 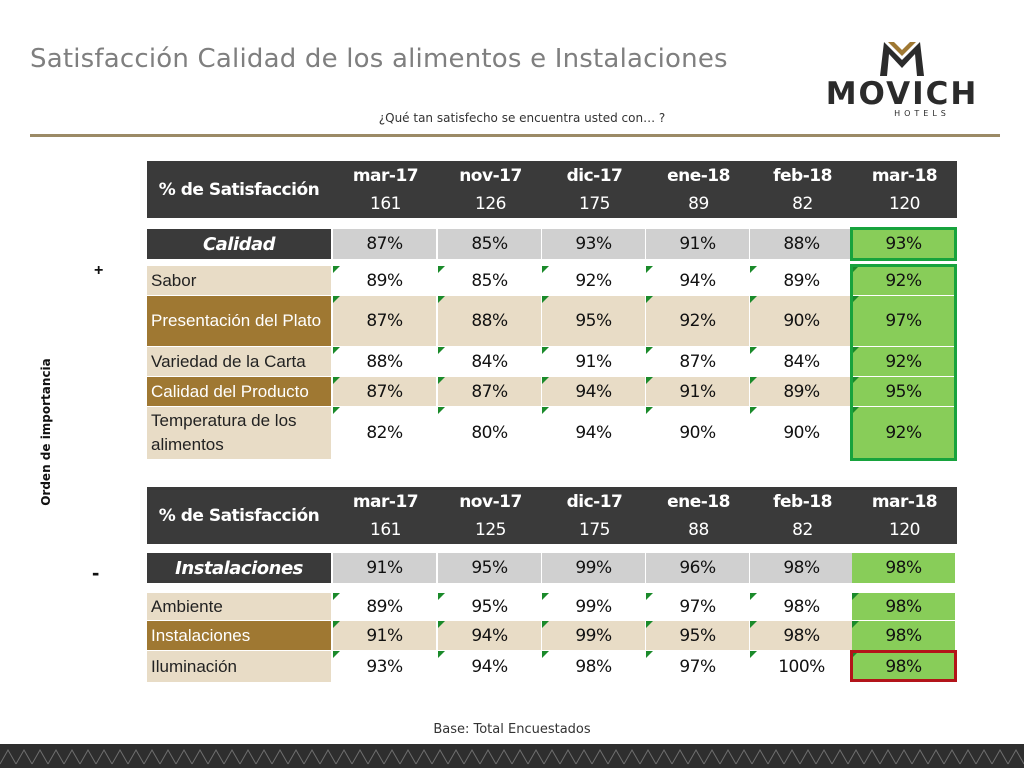 I want to click on row-label: Iluminación, so click(x=239, y=666).